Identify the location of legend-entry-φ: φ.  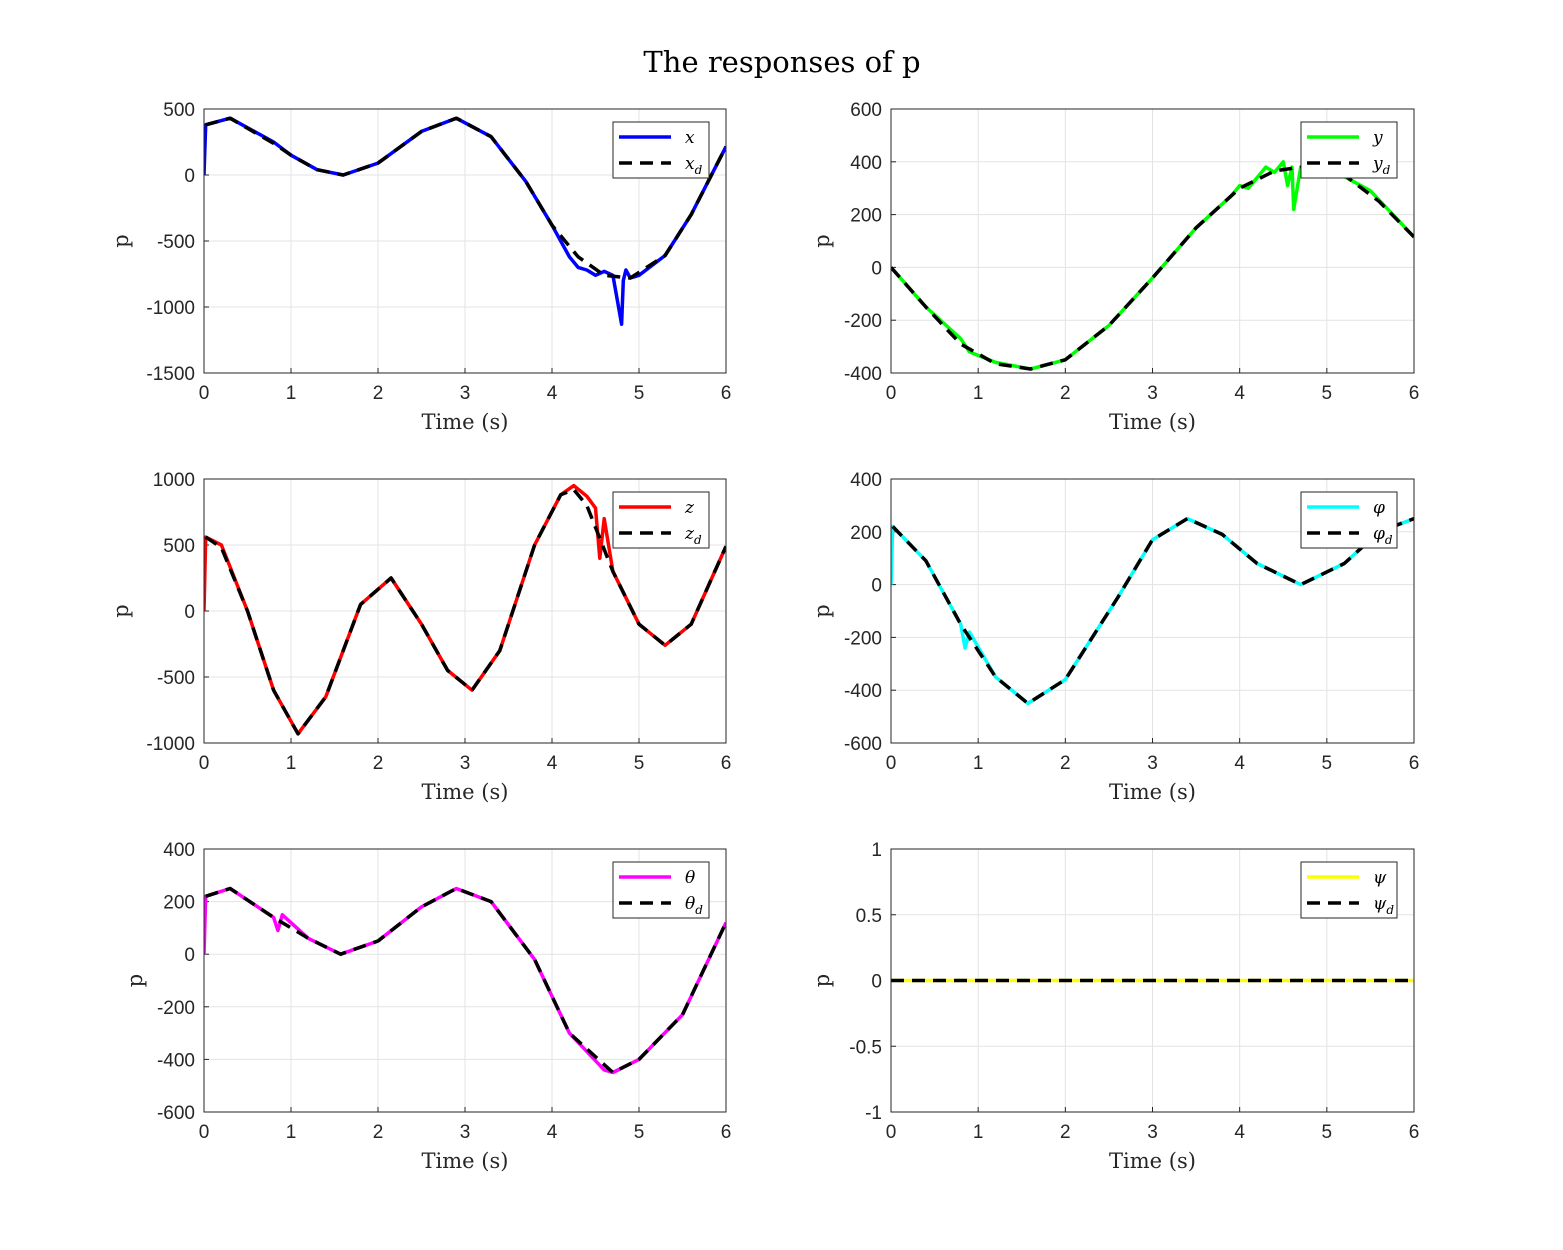
(1379, 508).